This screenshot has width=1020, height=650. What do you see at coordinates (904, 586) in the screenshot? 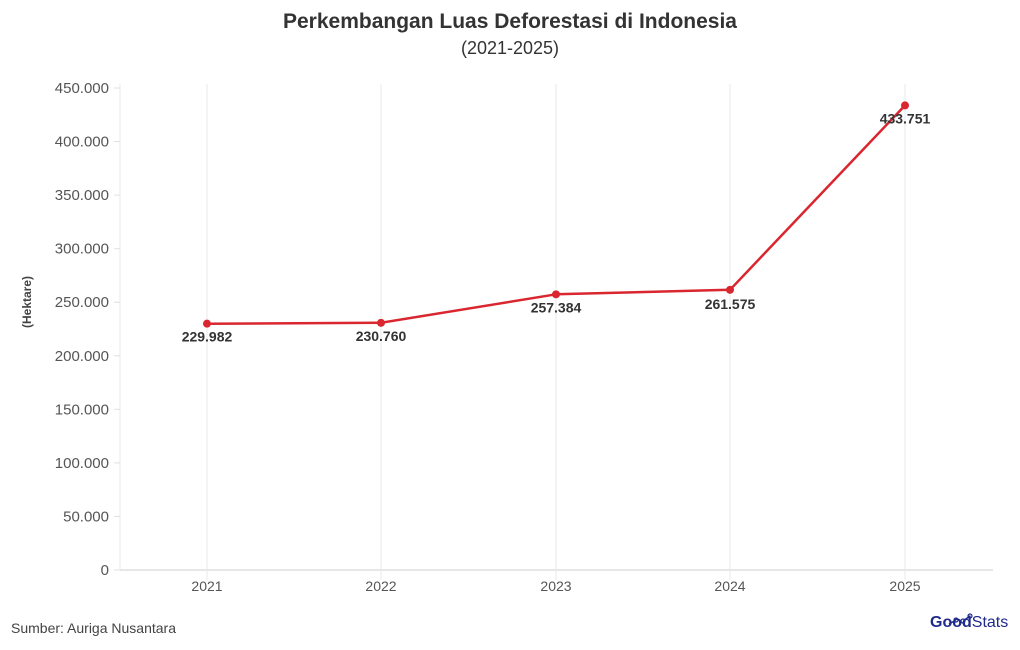
I see `x-tick-label: 2025` at bounding box center [904, 586].